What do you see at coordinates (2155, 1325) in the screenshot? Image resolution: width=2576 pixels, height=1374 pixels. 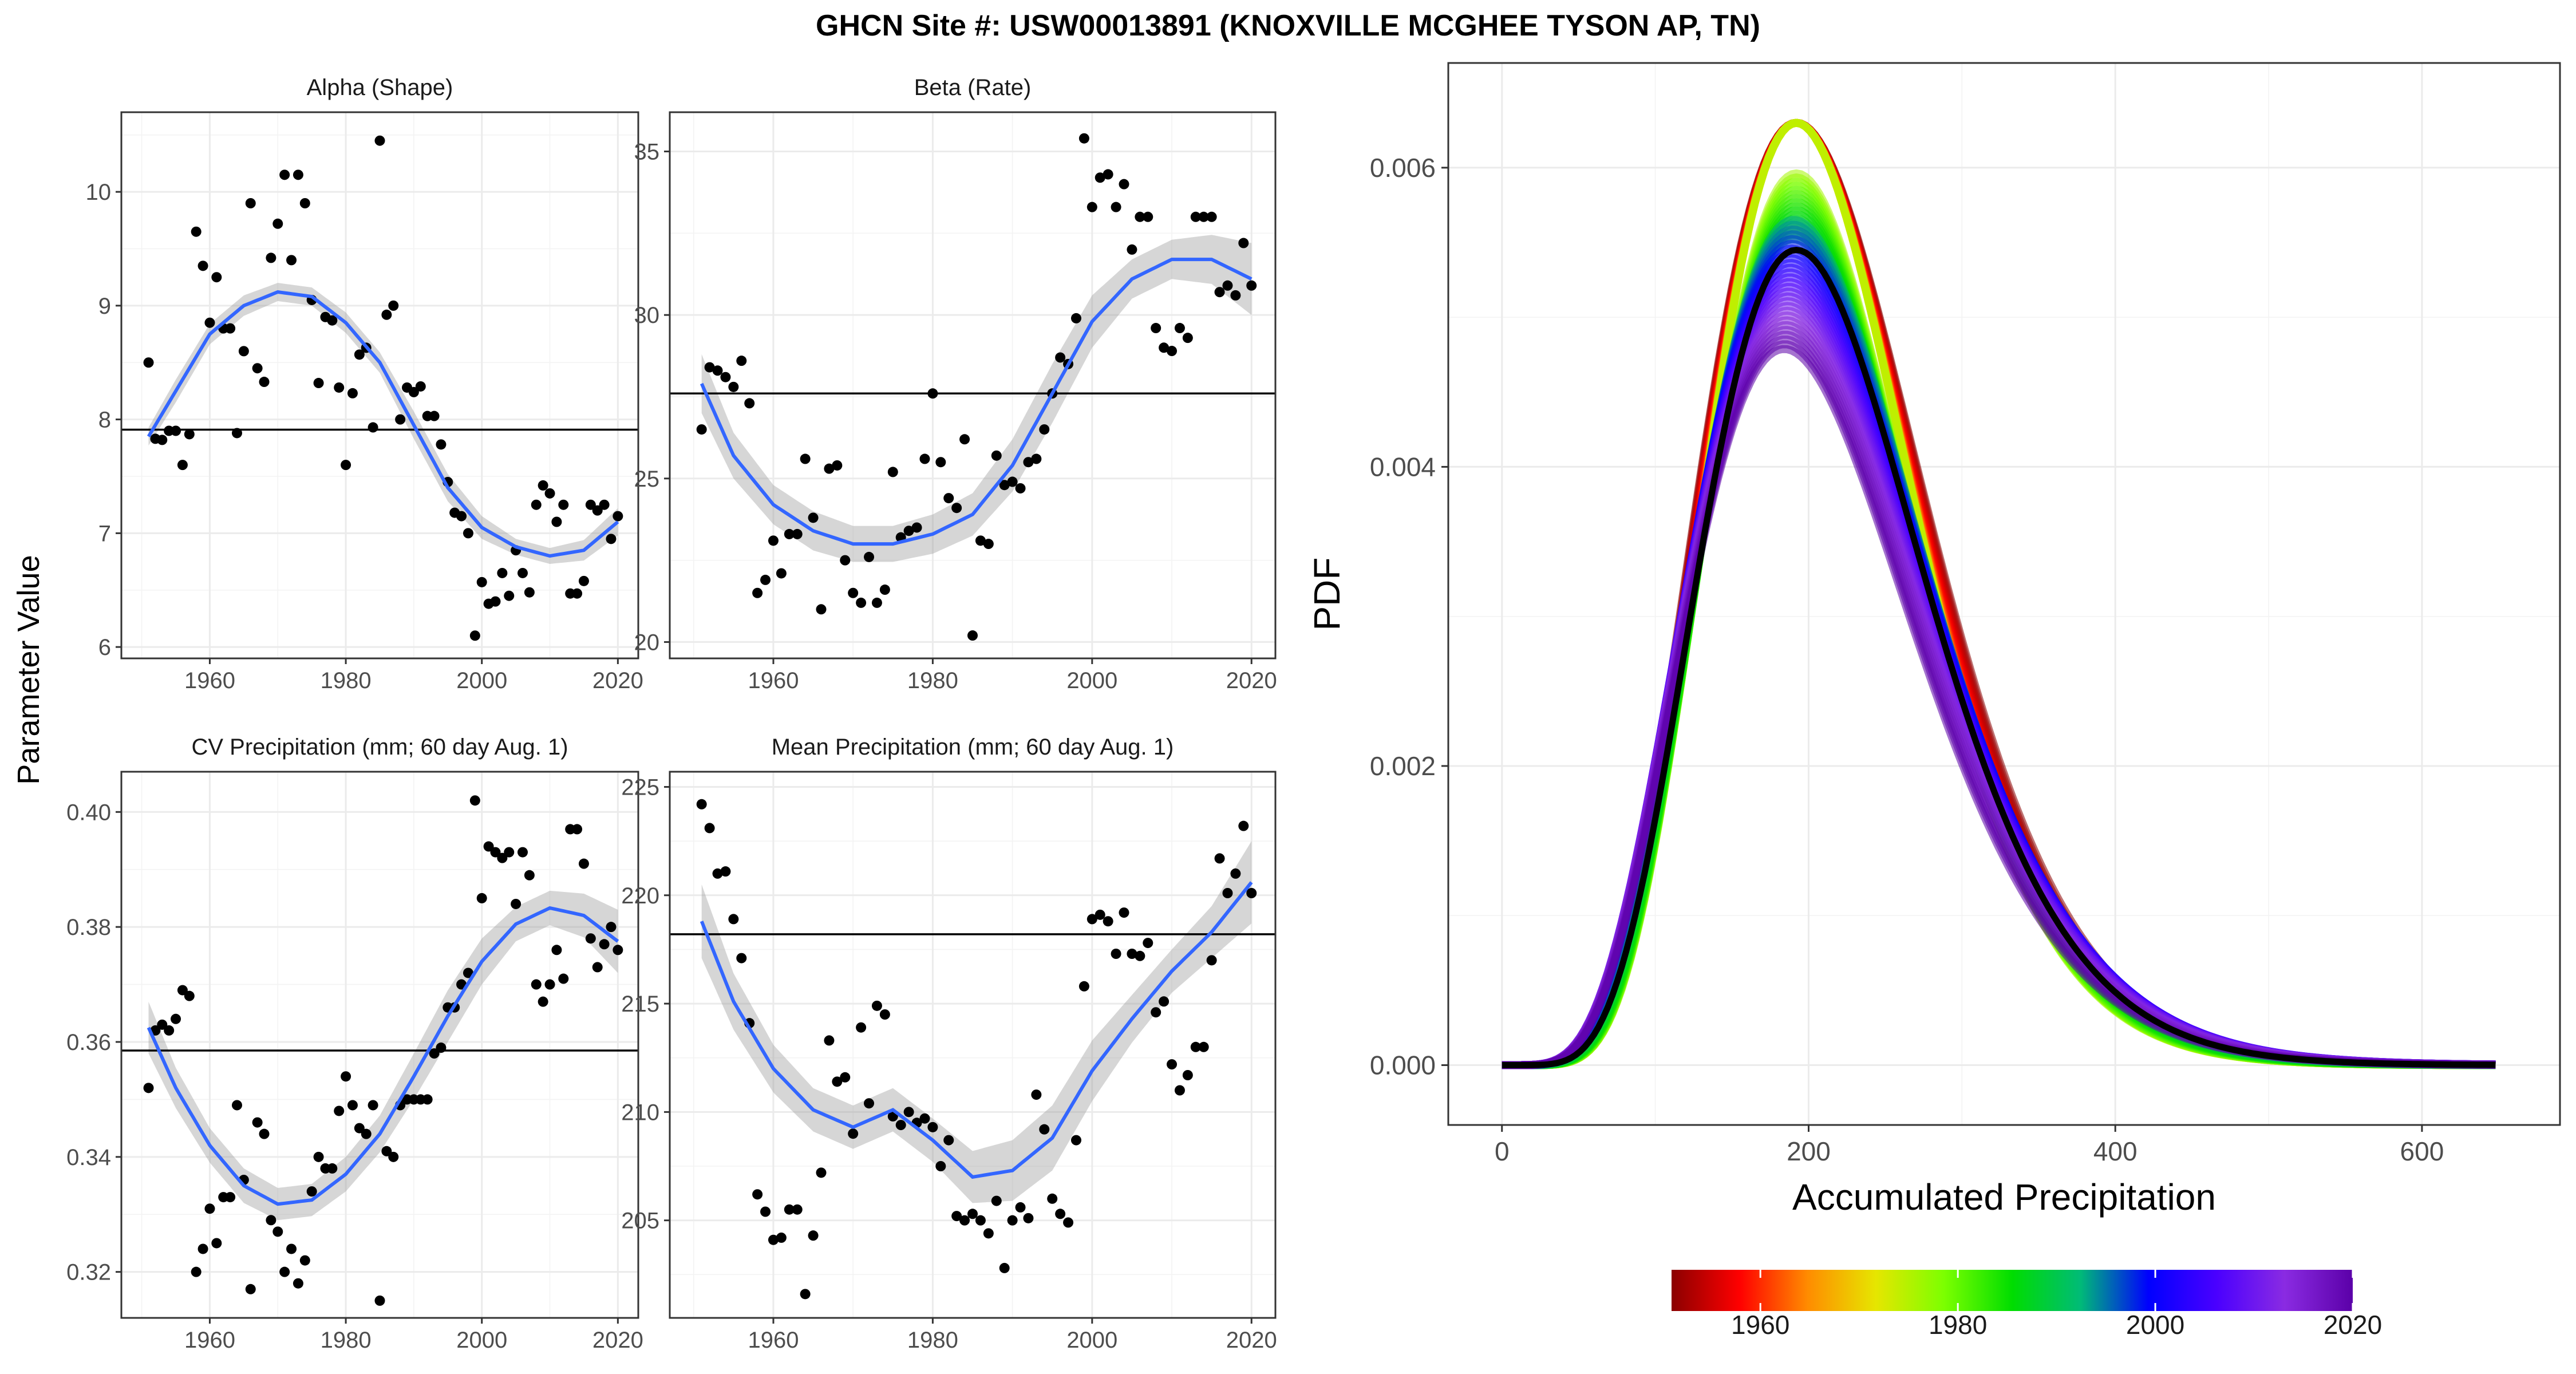 I see `colorbar-tick-label: 2000` at bounding box center [2155, 1325].